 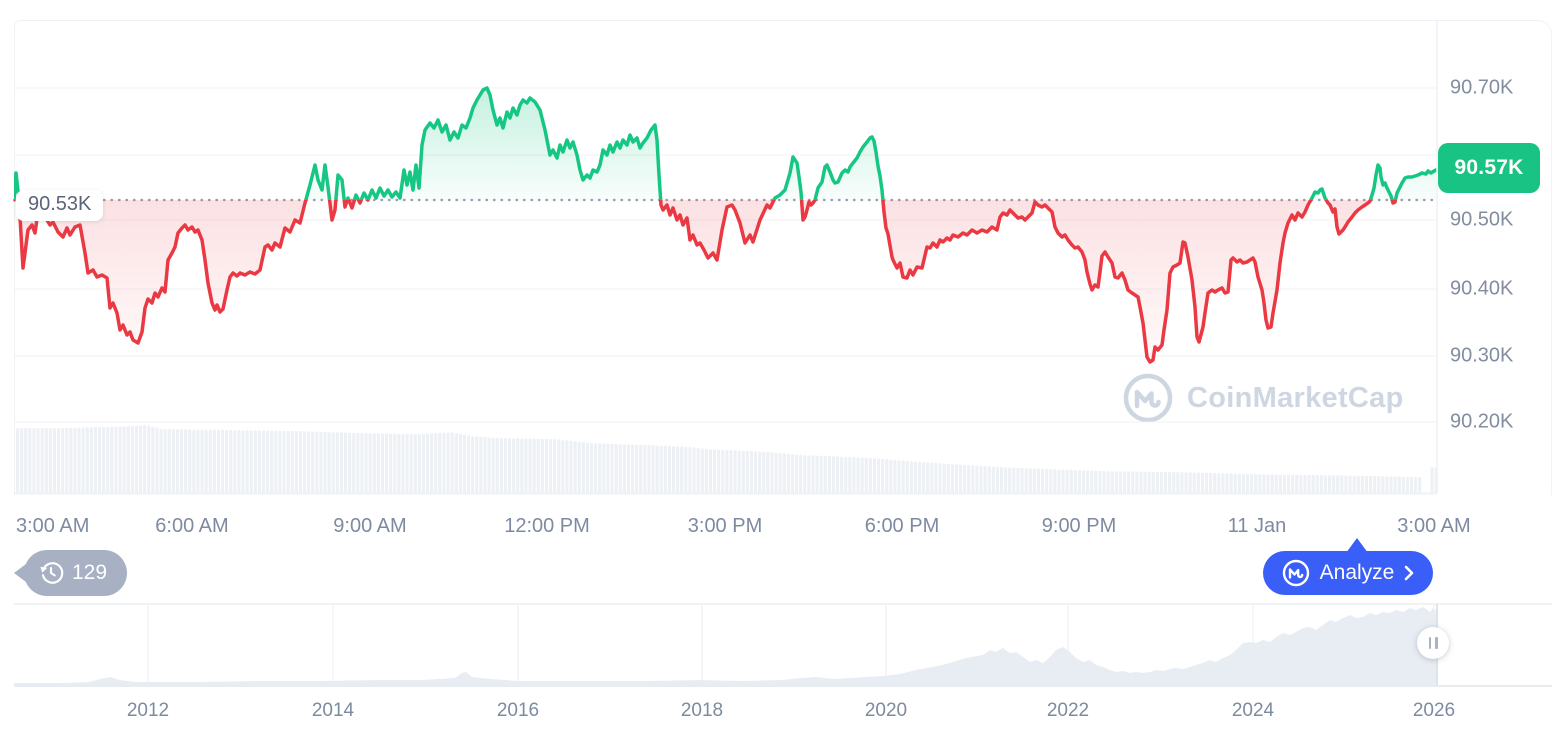 What do you see at coordinates (702, 710) in the screenshot?
I see `navigator-year-label: 2018` at bounding box center [702, 710].